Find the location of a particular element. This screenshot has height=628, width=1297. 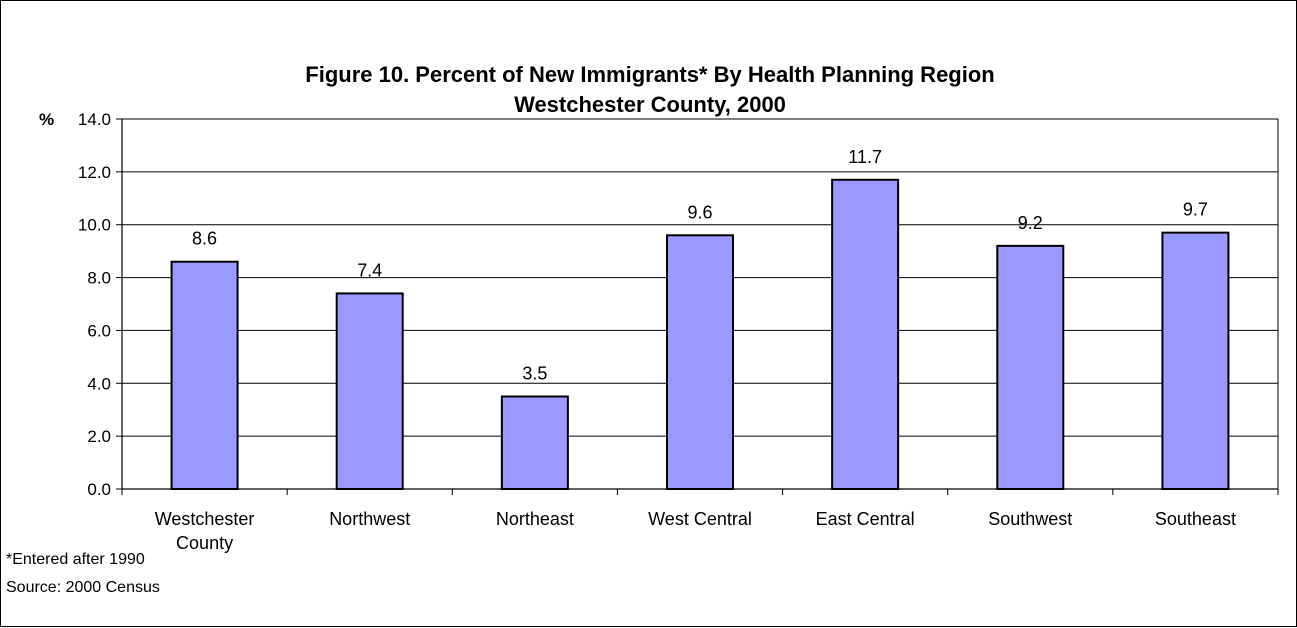

footnote: *Entered after 1990 is located at coordinates (75, 559).